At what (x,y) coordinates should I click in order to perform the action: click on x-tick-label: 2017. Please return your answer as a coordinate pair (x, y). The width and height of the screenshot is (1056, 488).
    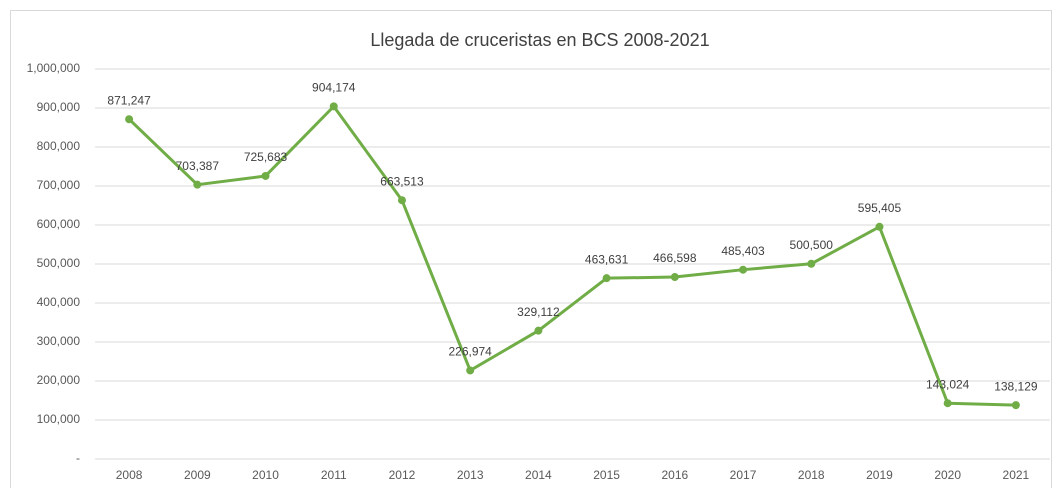
    Looking at the image, I should click on (743, 475).